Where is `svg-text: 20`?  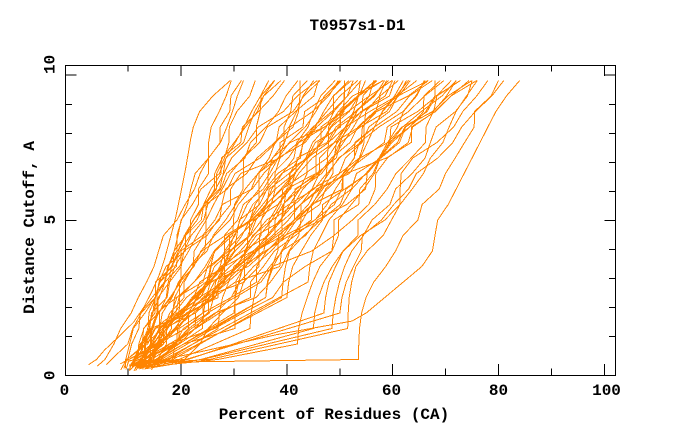
svg-text: 20 is located at coordinates (180, 391).